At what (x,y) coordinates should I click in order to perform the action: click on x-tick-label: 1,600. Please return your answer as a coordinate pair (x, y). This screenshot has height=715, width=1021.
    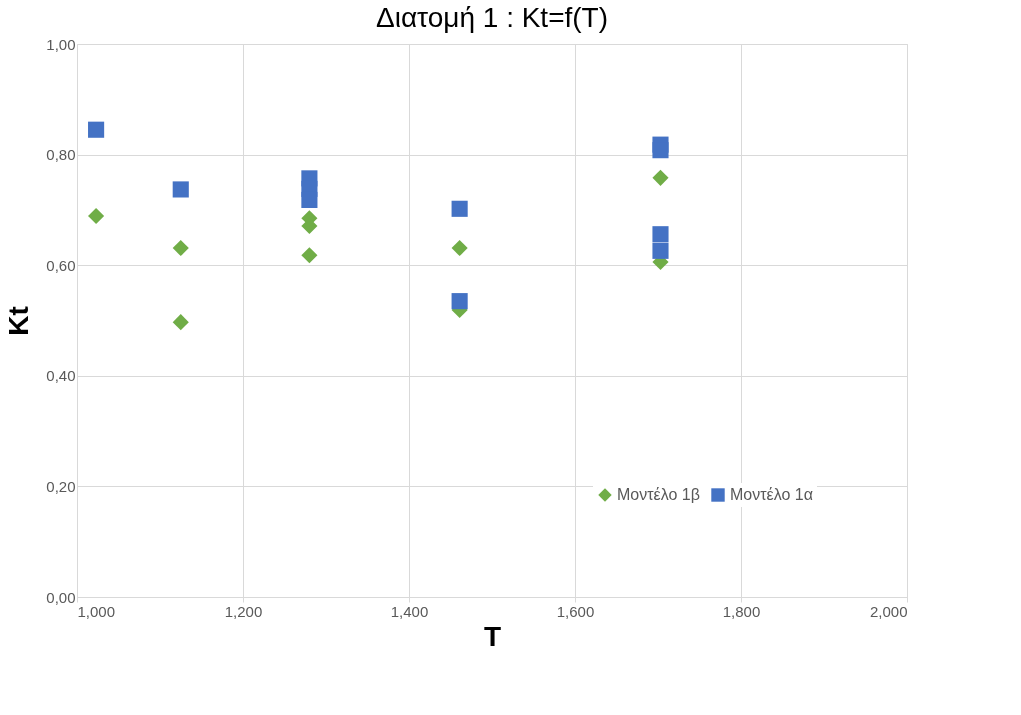
    Looking at the image, I should click on (575, 611).